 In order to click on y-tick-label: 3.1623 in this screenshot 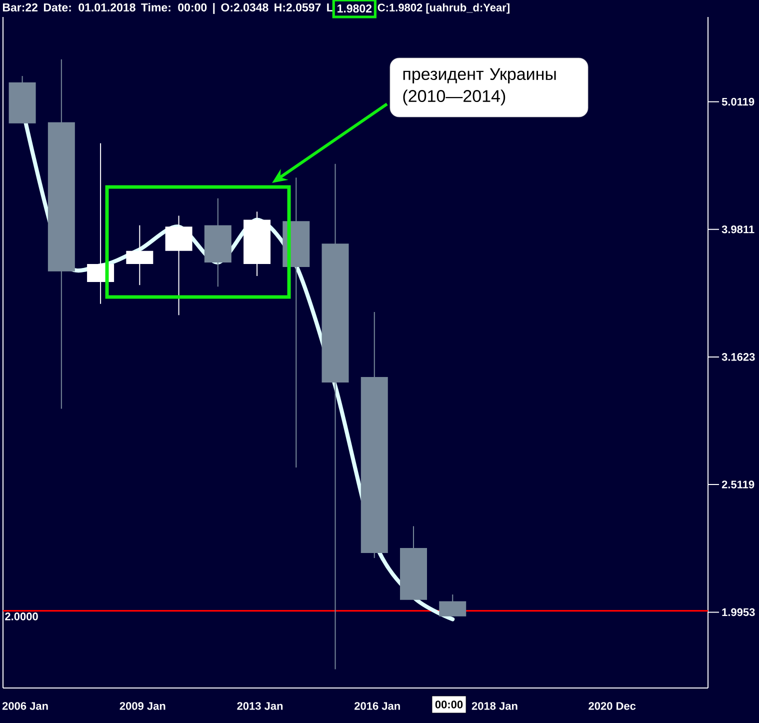, I will do `click(738, 357)`.